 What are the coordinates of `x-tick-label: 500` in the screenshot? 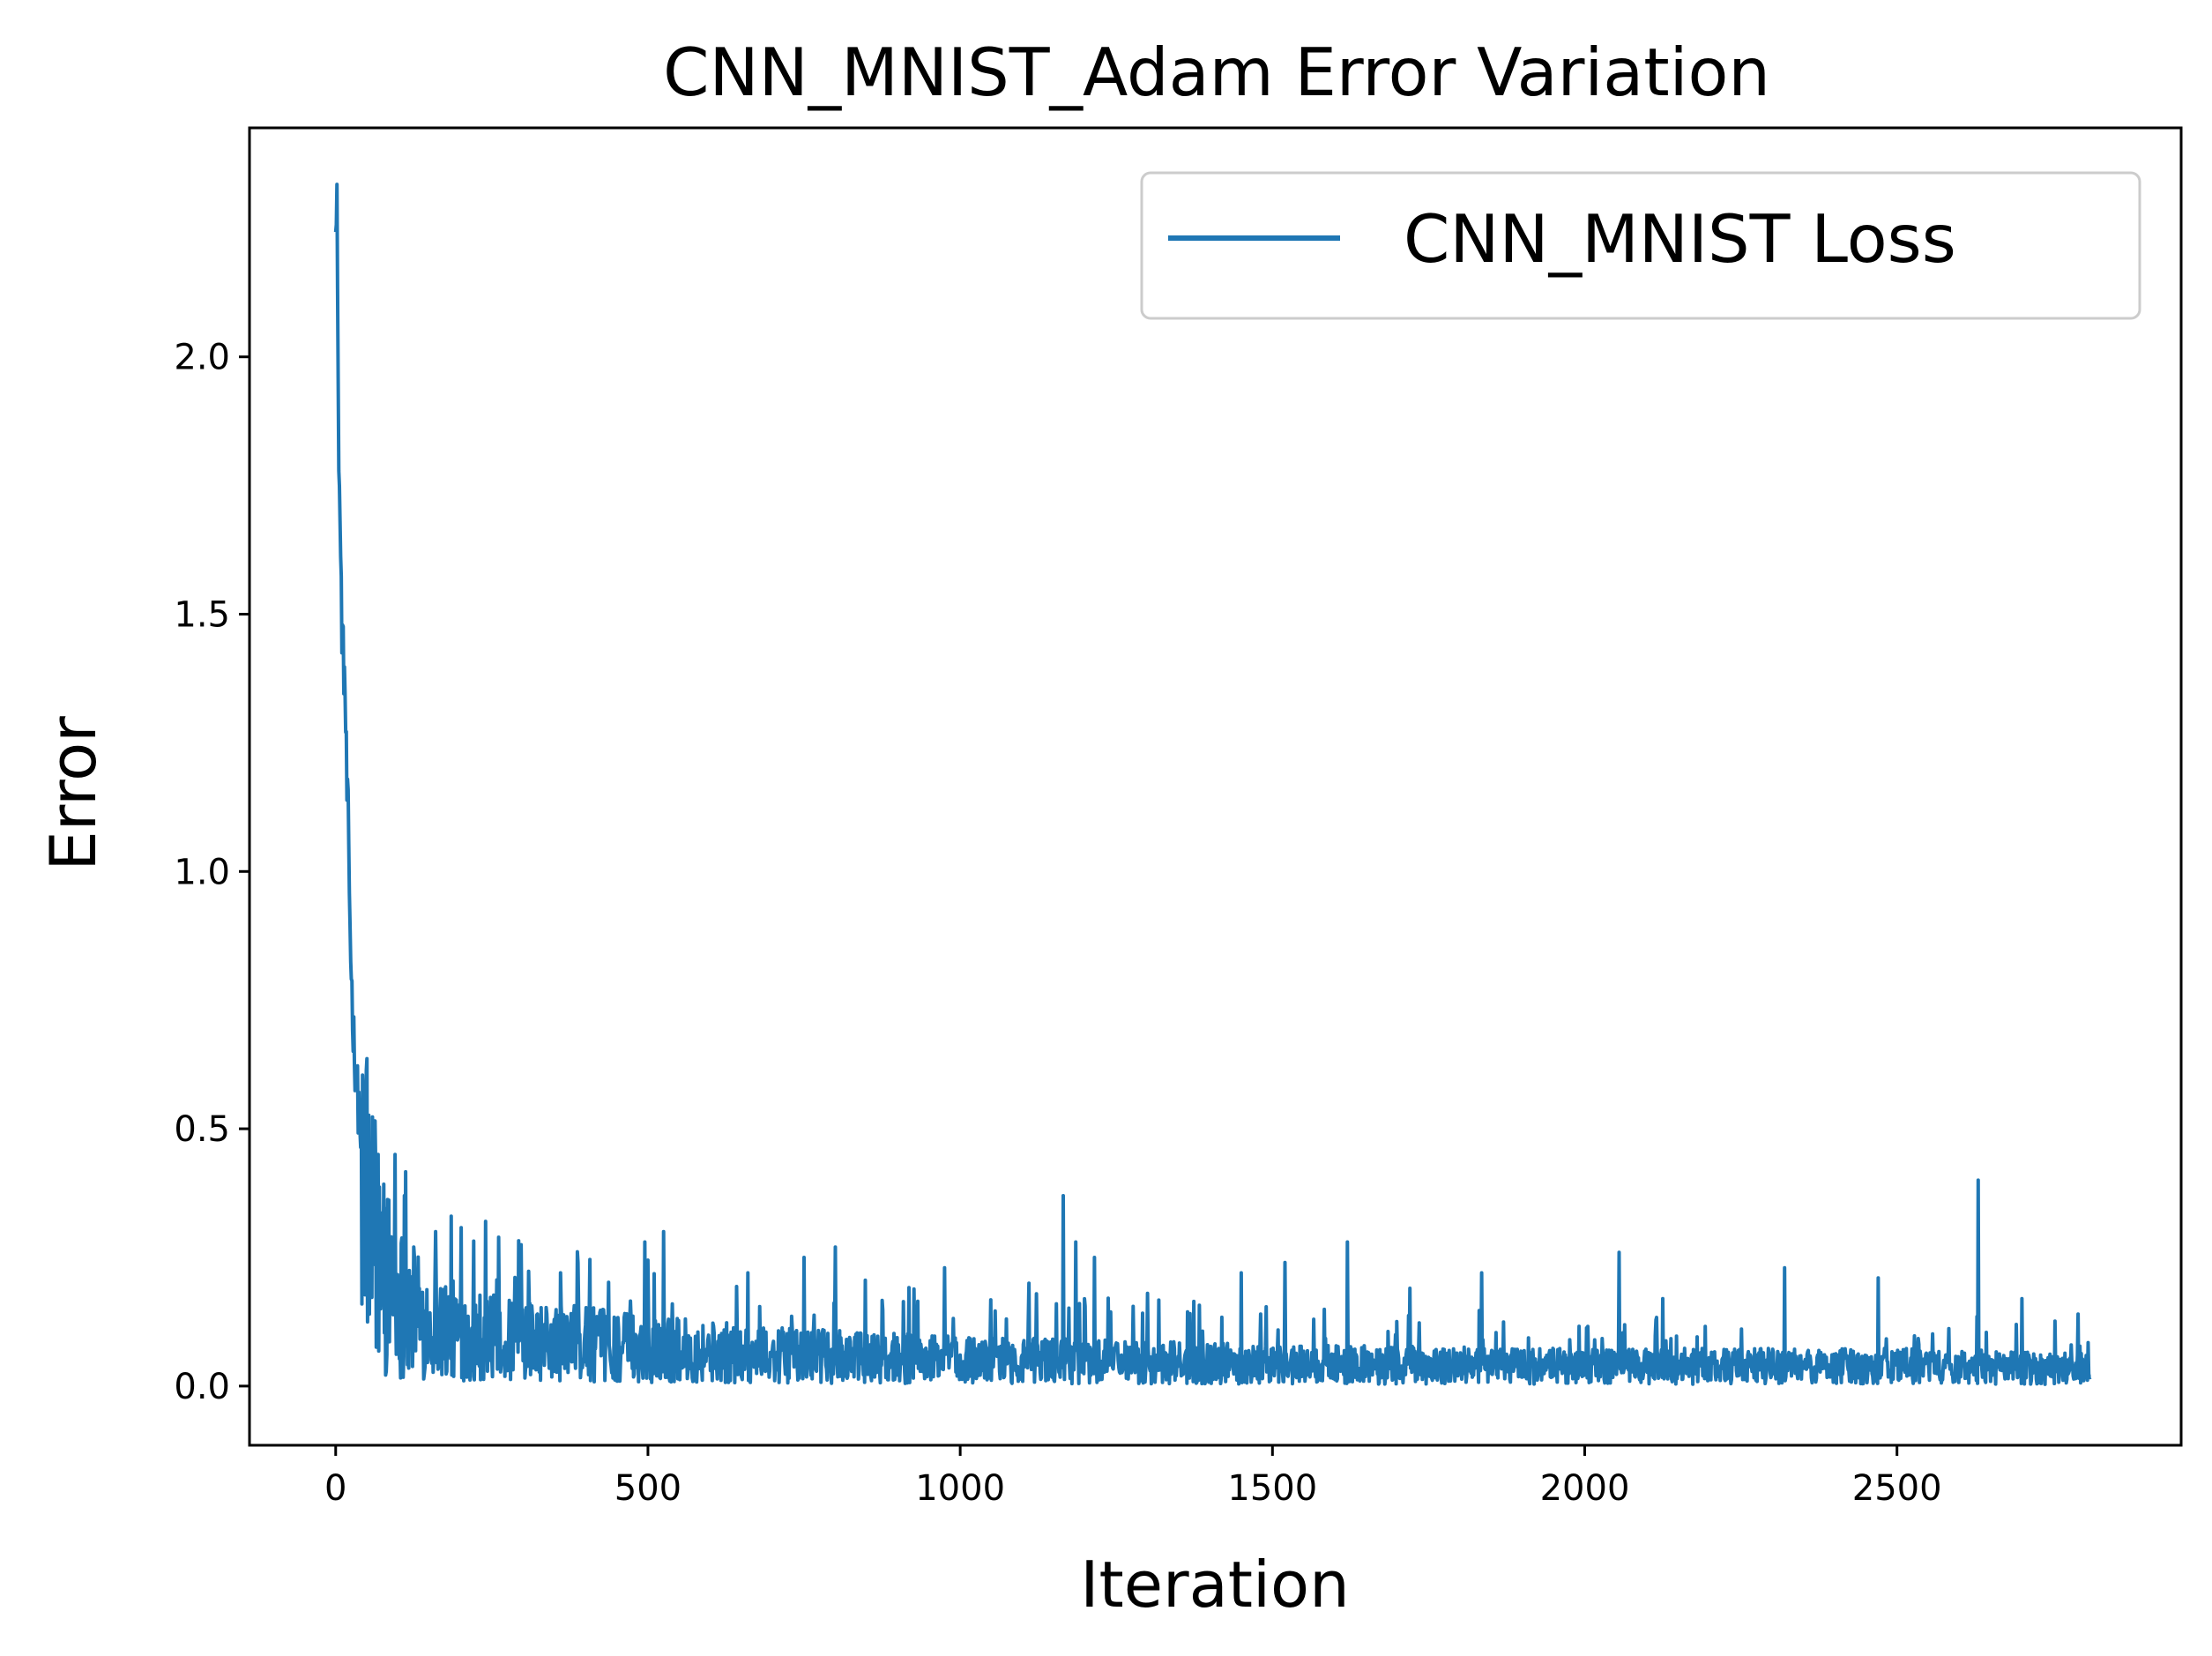 It's located at (647, 1488).